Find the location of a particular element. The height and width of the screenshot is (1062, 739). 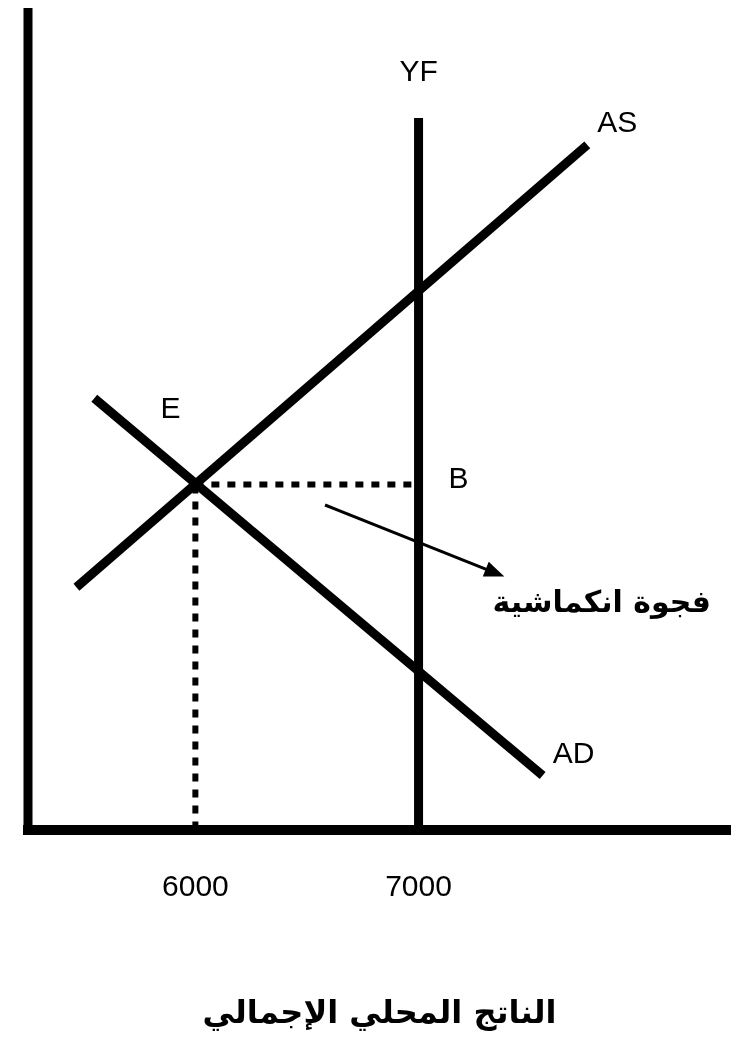

x-tick-label: 7000 is located at coordinates (418, 885).